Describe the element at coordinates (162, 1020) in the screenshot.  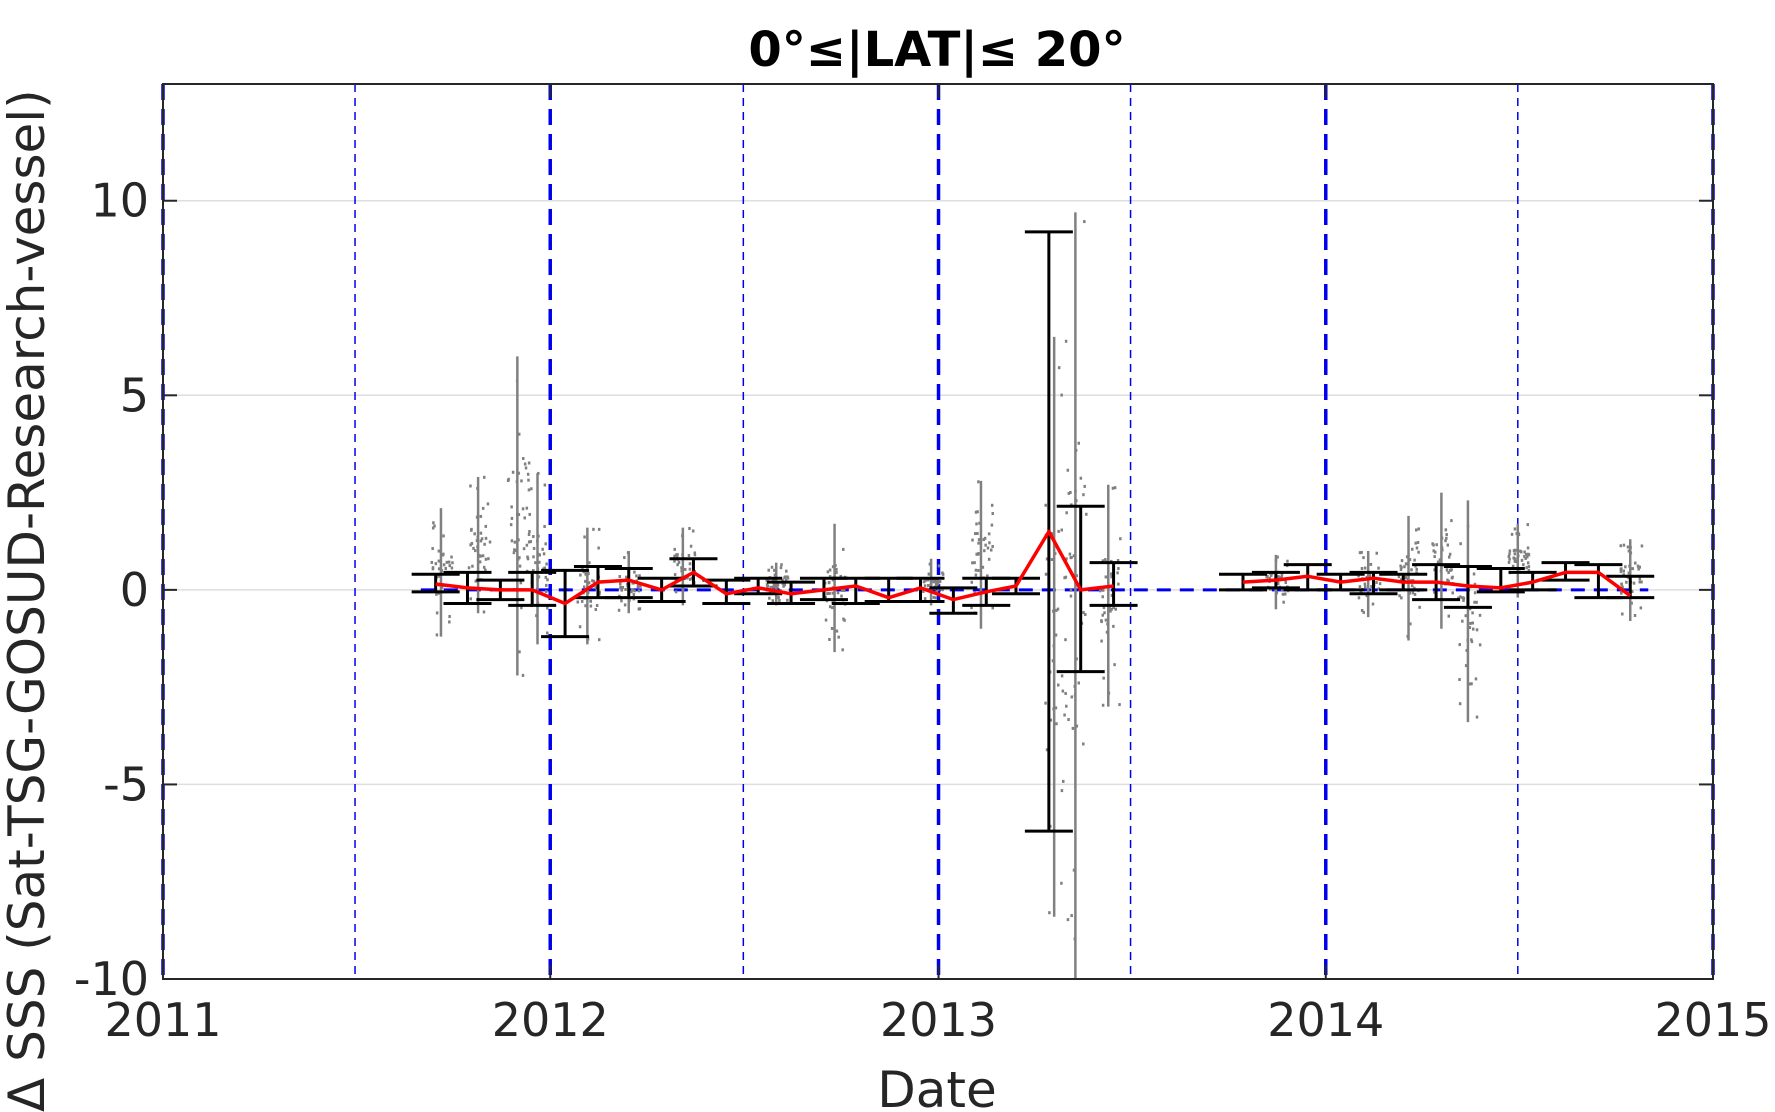
I see `x-tick-label: 2011` at that location.